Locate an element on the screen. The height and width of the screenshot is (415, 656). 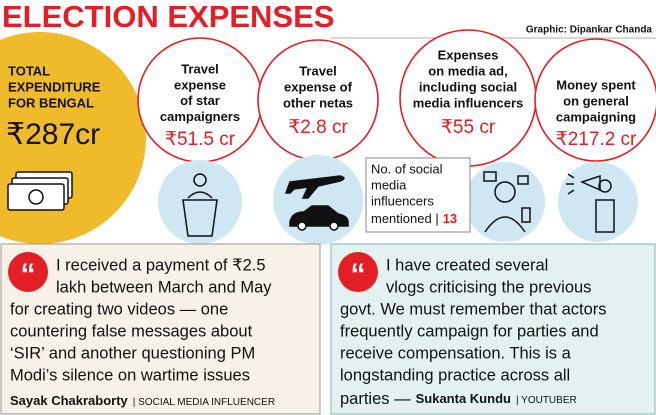
expense-amount: ₹2.8 cr is located at coordinates (318, 127).